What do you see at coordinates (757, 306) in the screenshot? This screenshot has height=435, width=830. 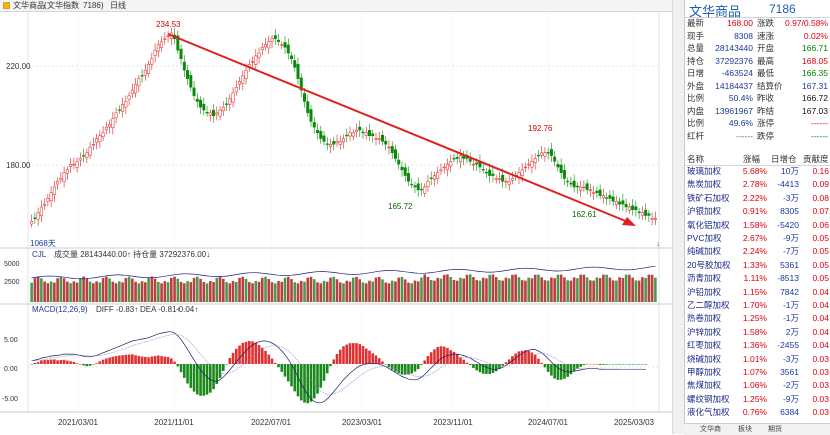 I see `component-row: 乙二醇加权 1.70% -1万 0.04` at bounding box center [757, 306].